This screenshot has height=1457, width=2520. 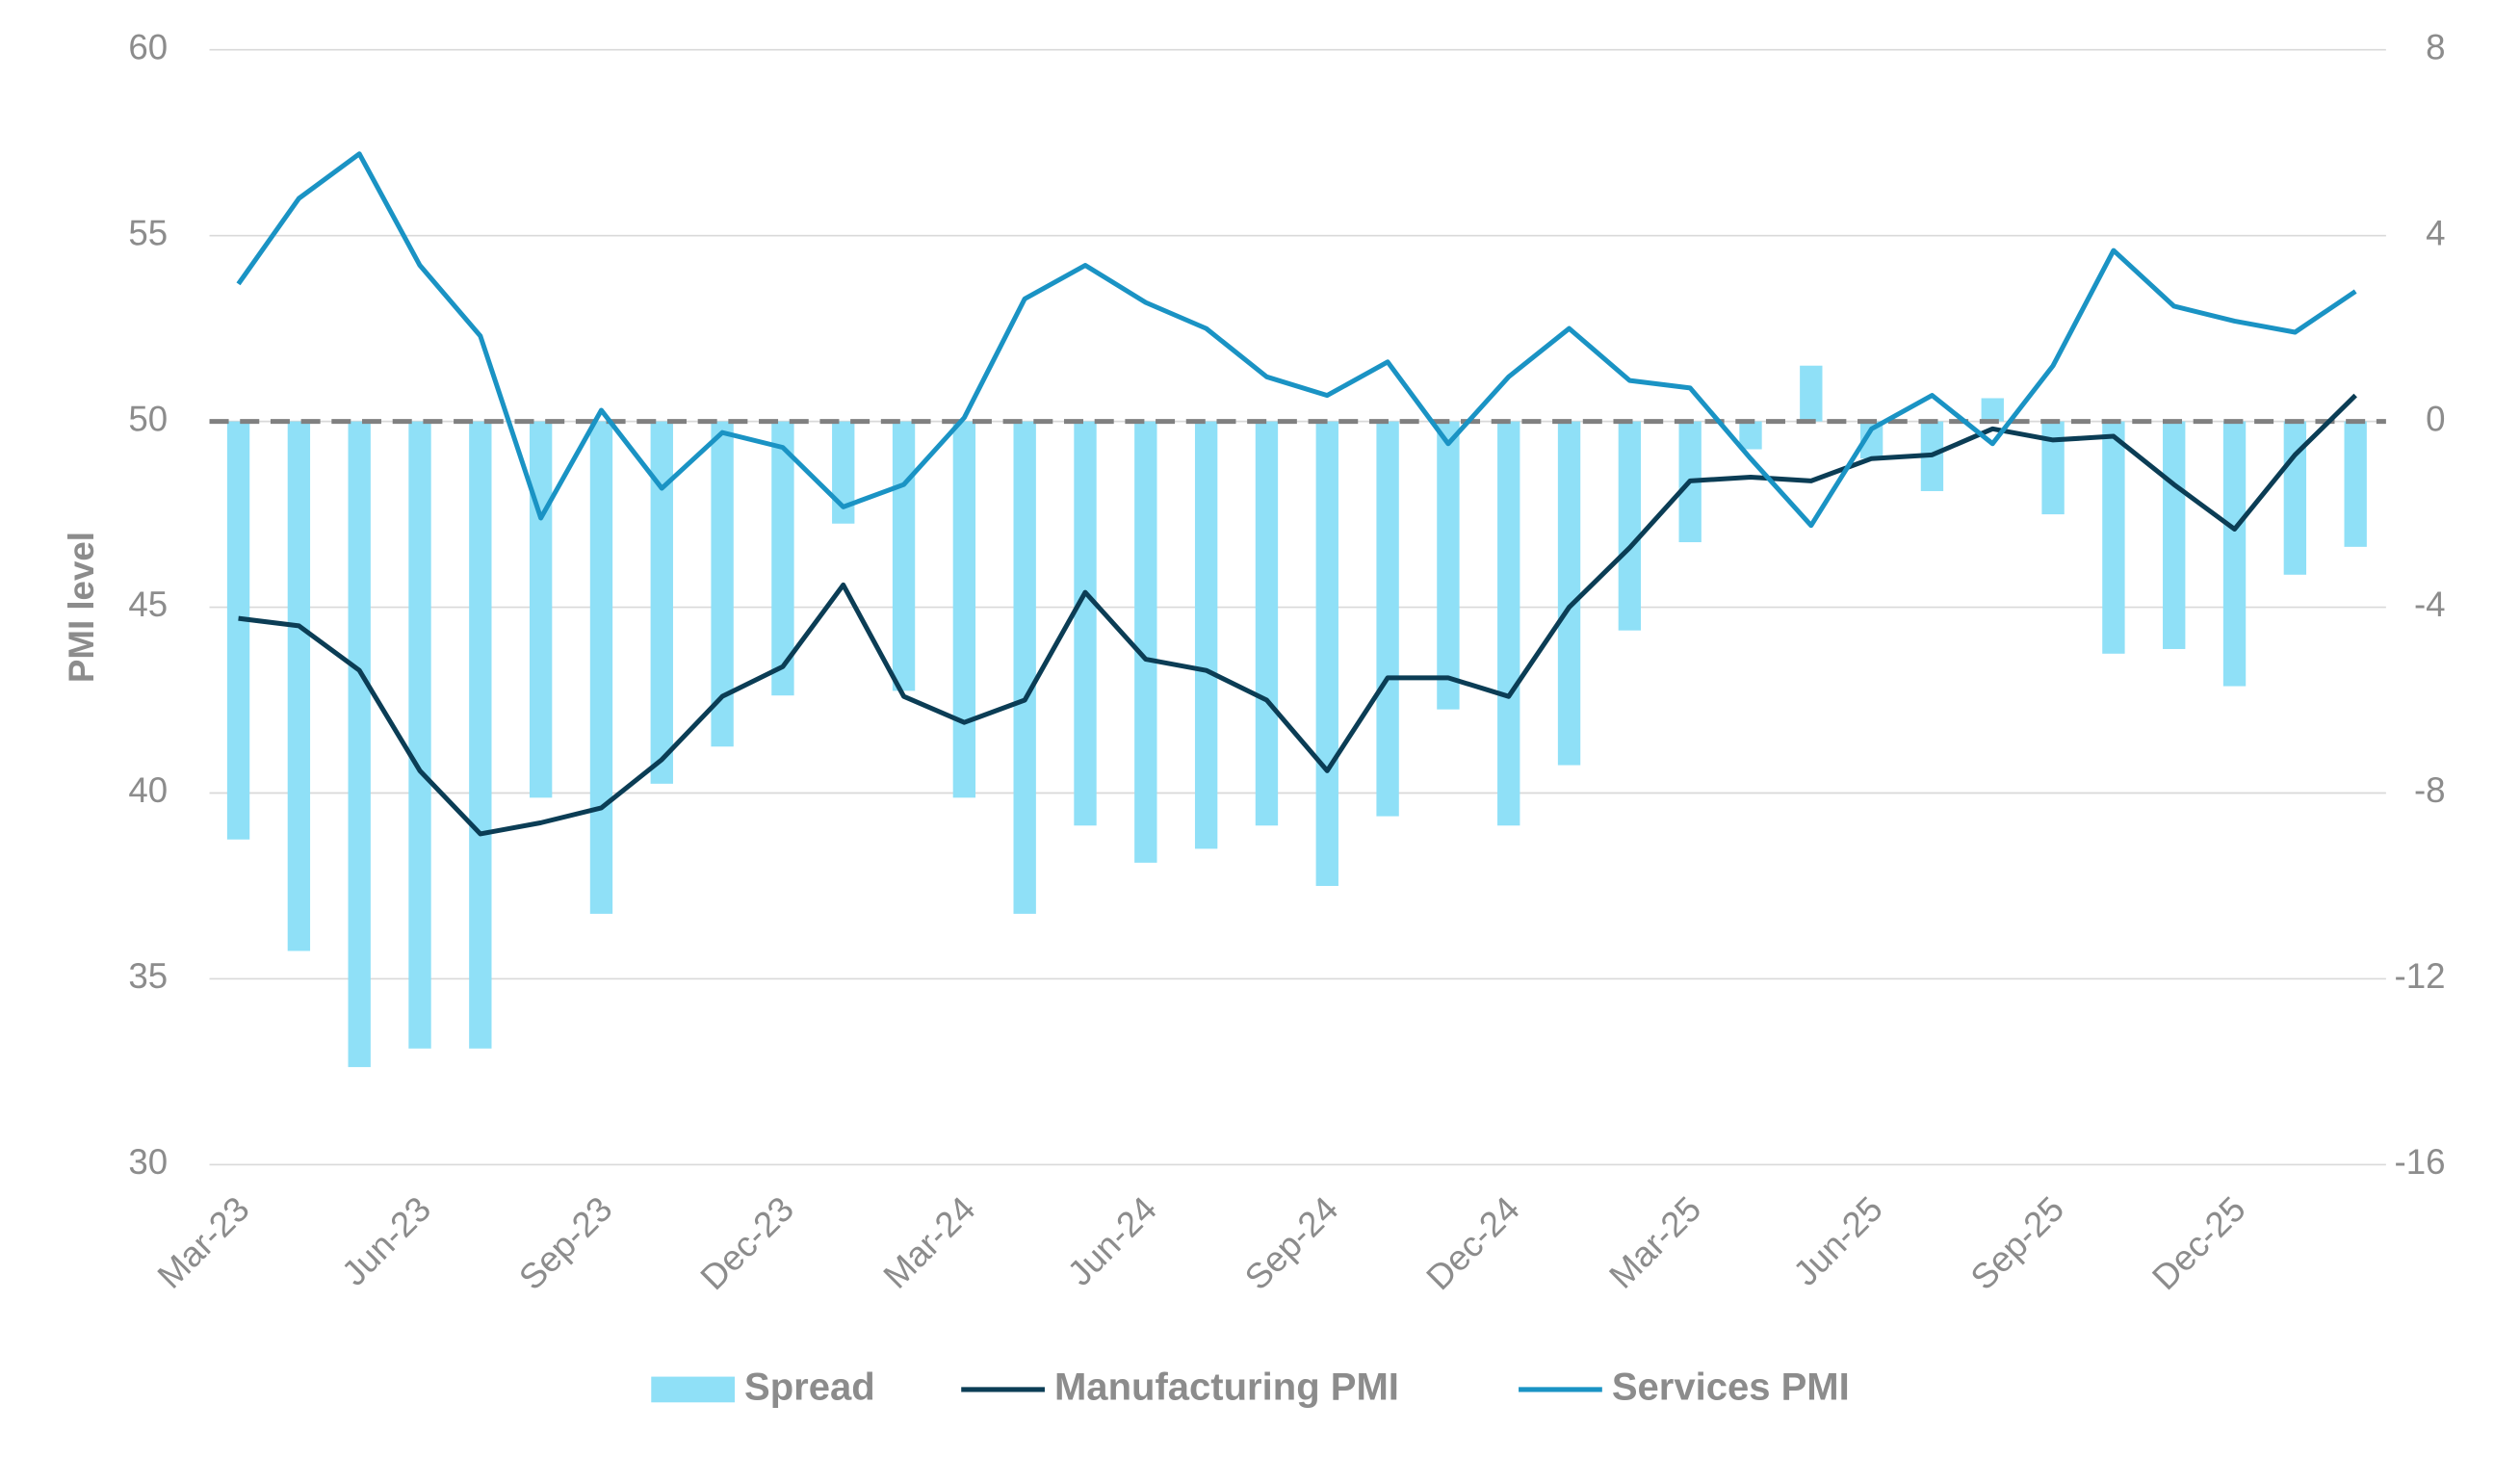 What do you see at coordinates (1731, 1387) in the screenshot?
I see `legend-label: Services PMI` at bounding box center [1731, 1387].